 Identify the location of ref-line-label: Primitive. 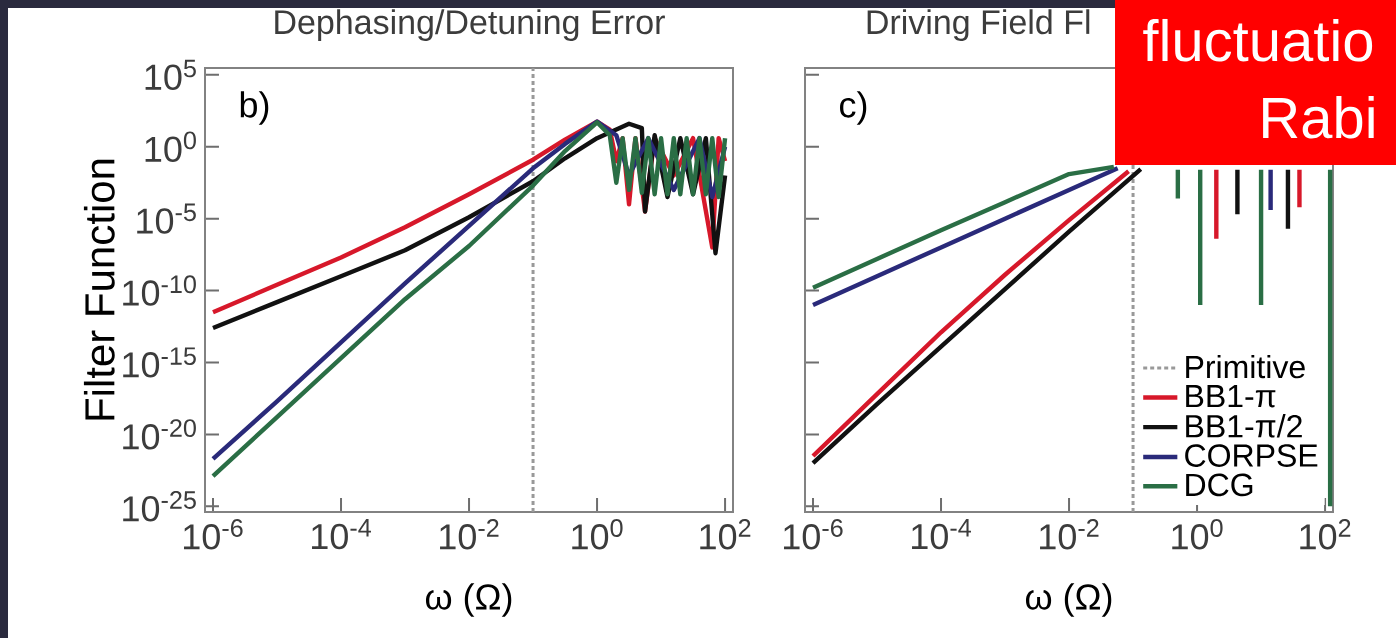
(1245, 366).